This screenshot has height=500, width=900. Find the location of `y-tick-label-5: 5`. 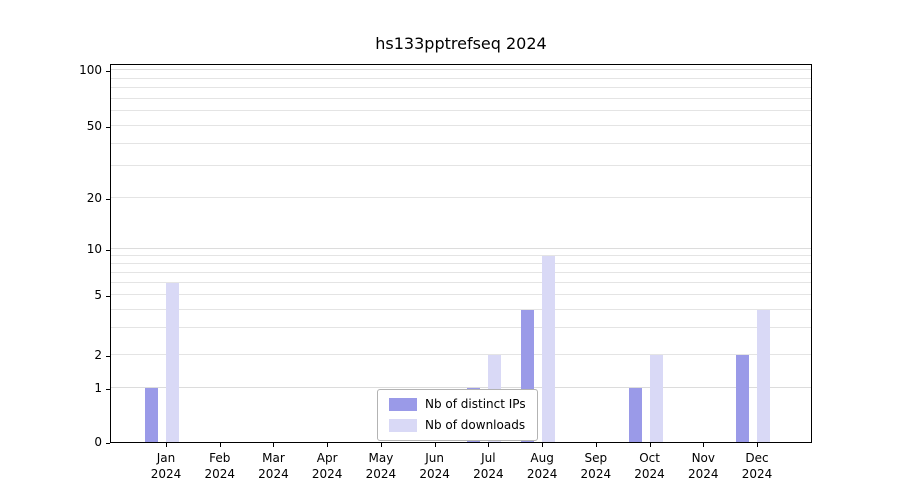

y-tick-label-5: 5 is located at coordinates (98, 294).